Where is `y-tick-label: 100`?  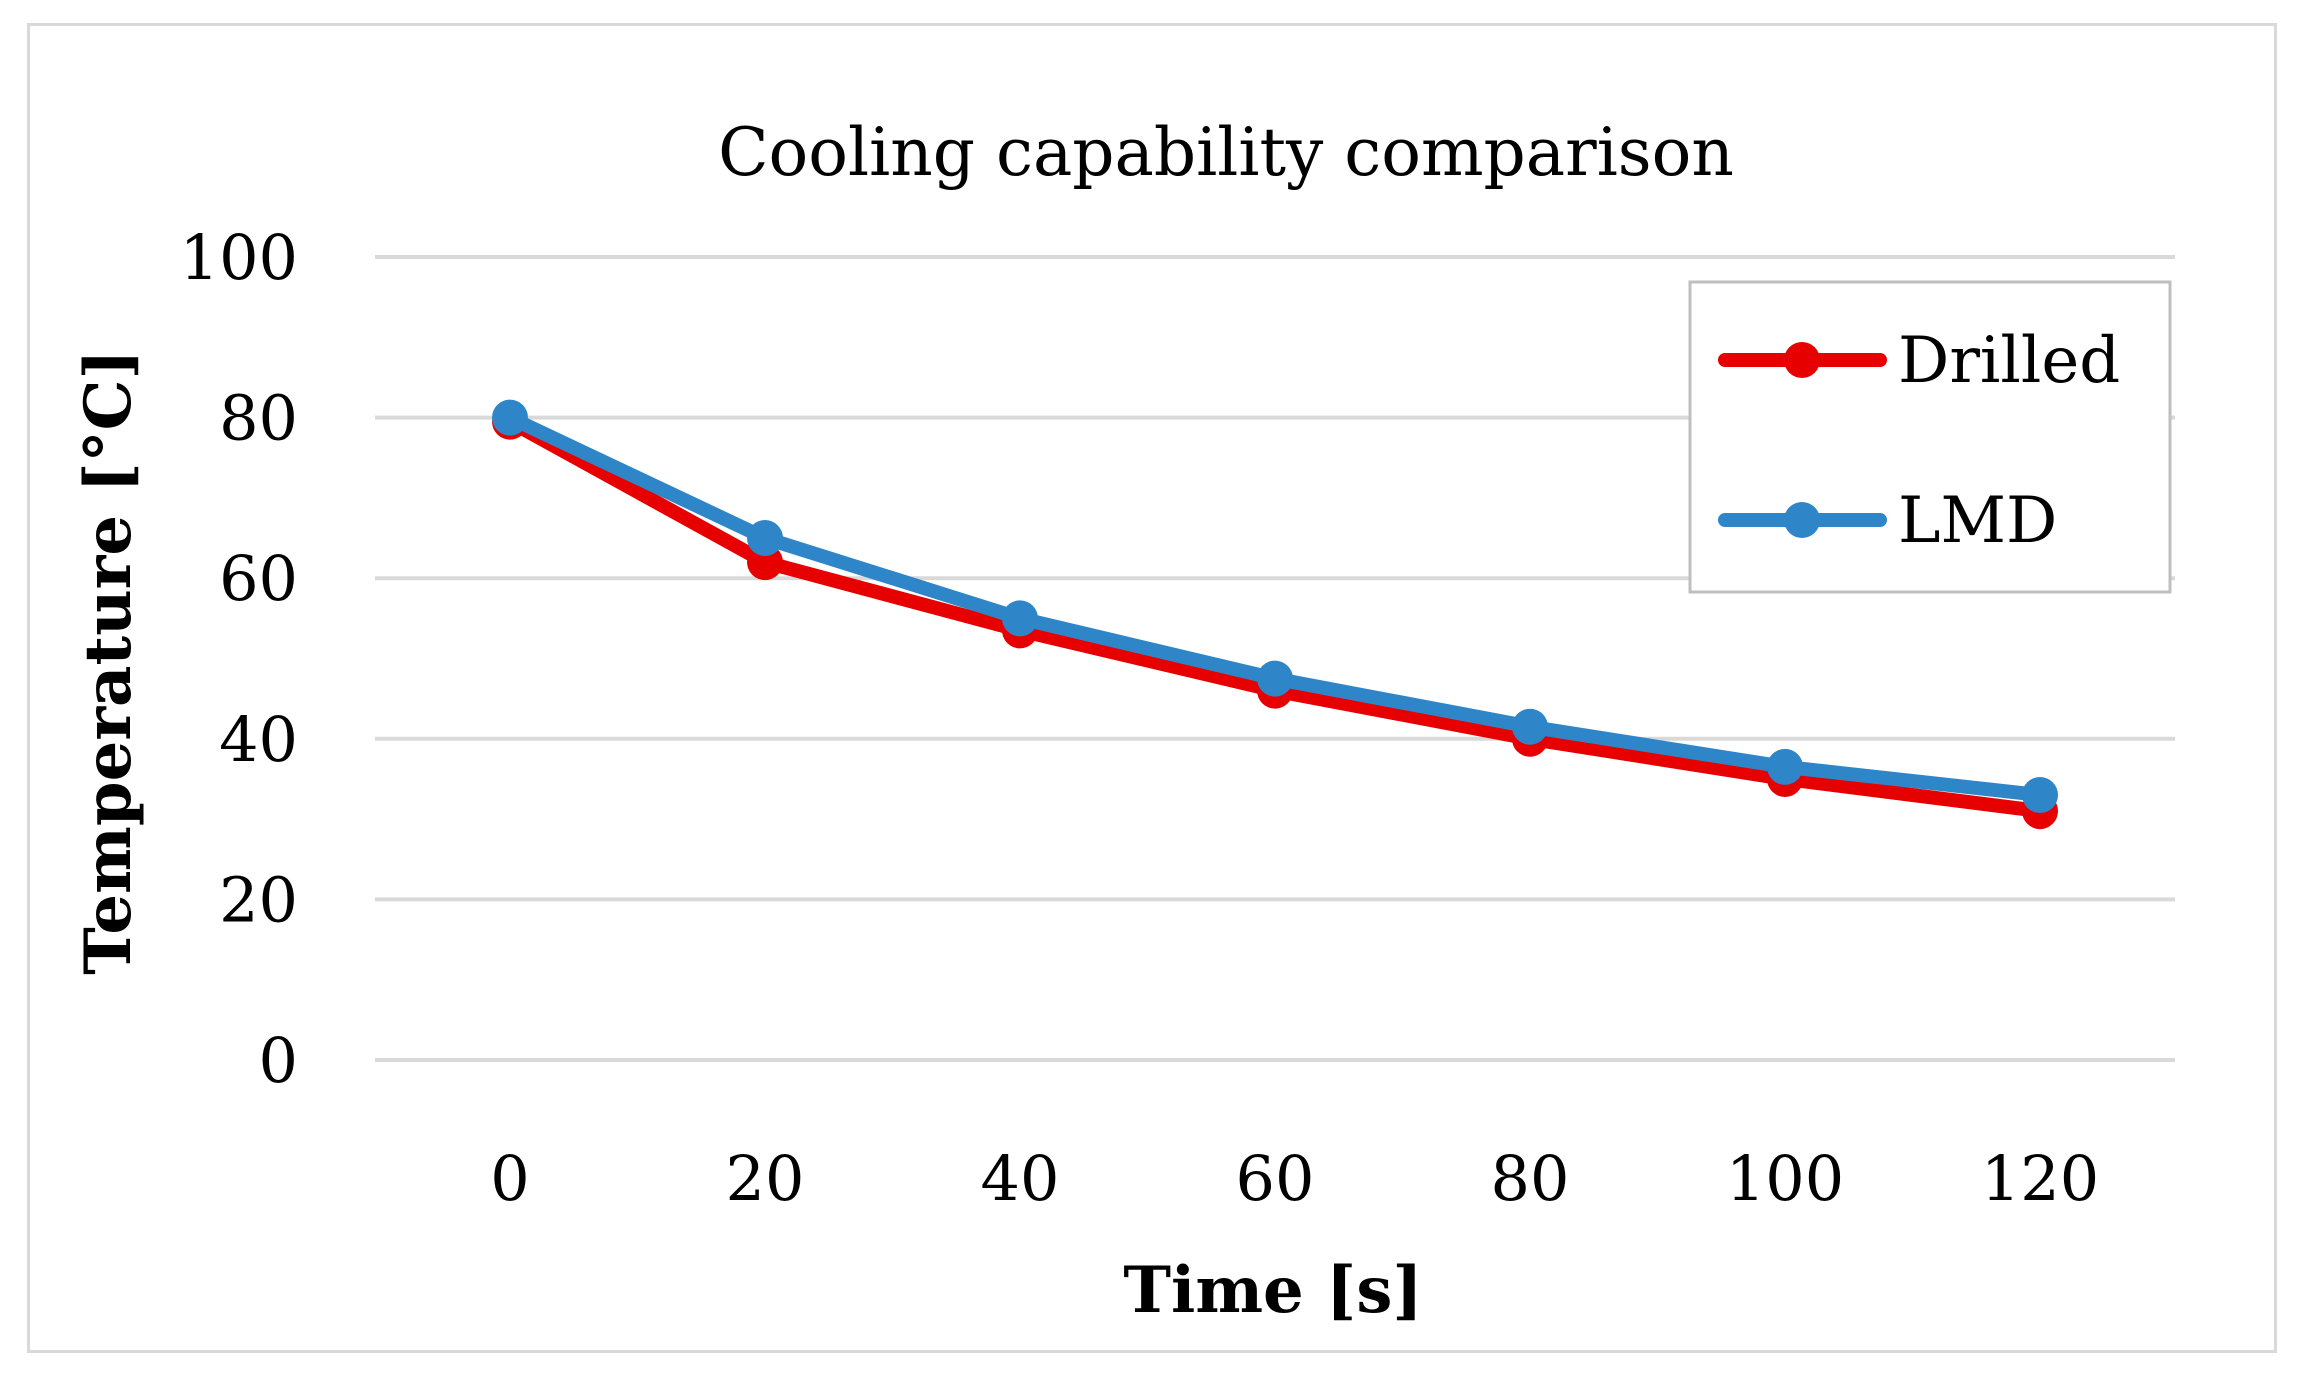
y-tick-label: 100 is located at coordinates (239, 257).